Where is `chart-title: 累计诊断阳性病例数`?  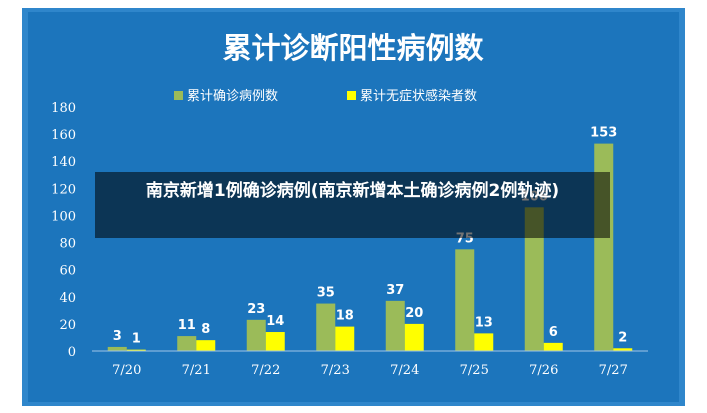
chart-title: 累计诊断阳性病例数 is located at coordinates (353, 48).